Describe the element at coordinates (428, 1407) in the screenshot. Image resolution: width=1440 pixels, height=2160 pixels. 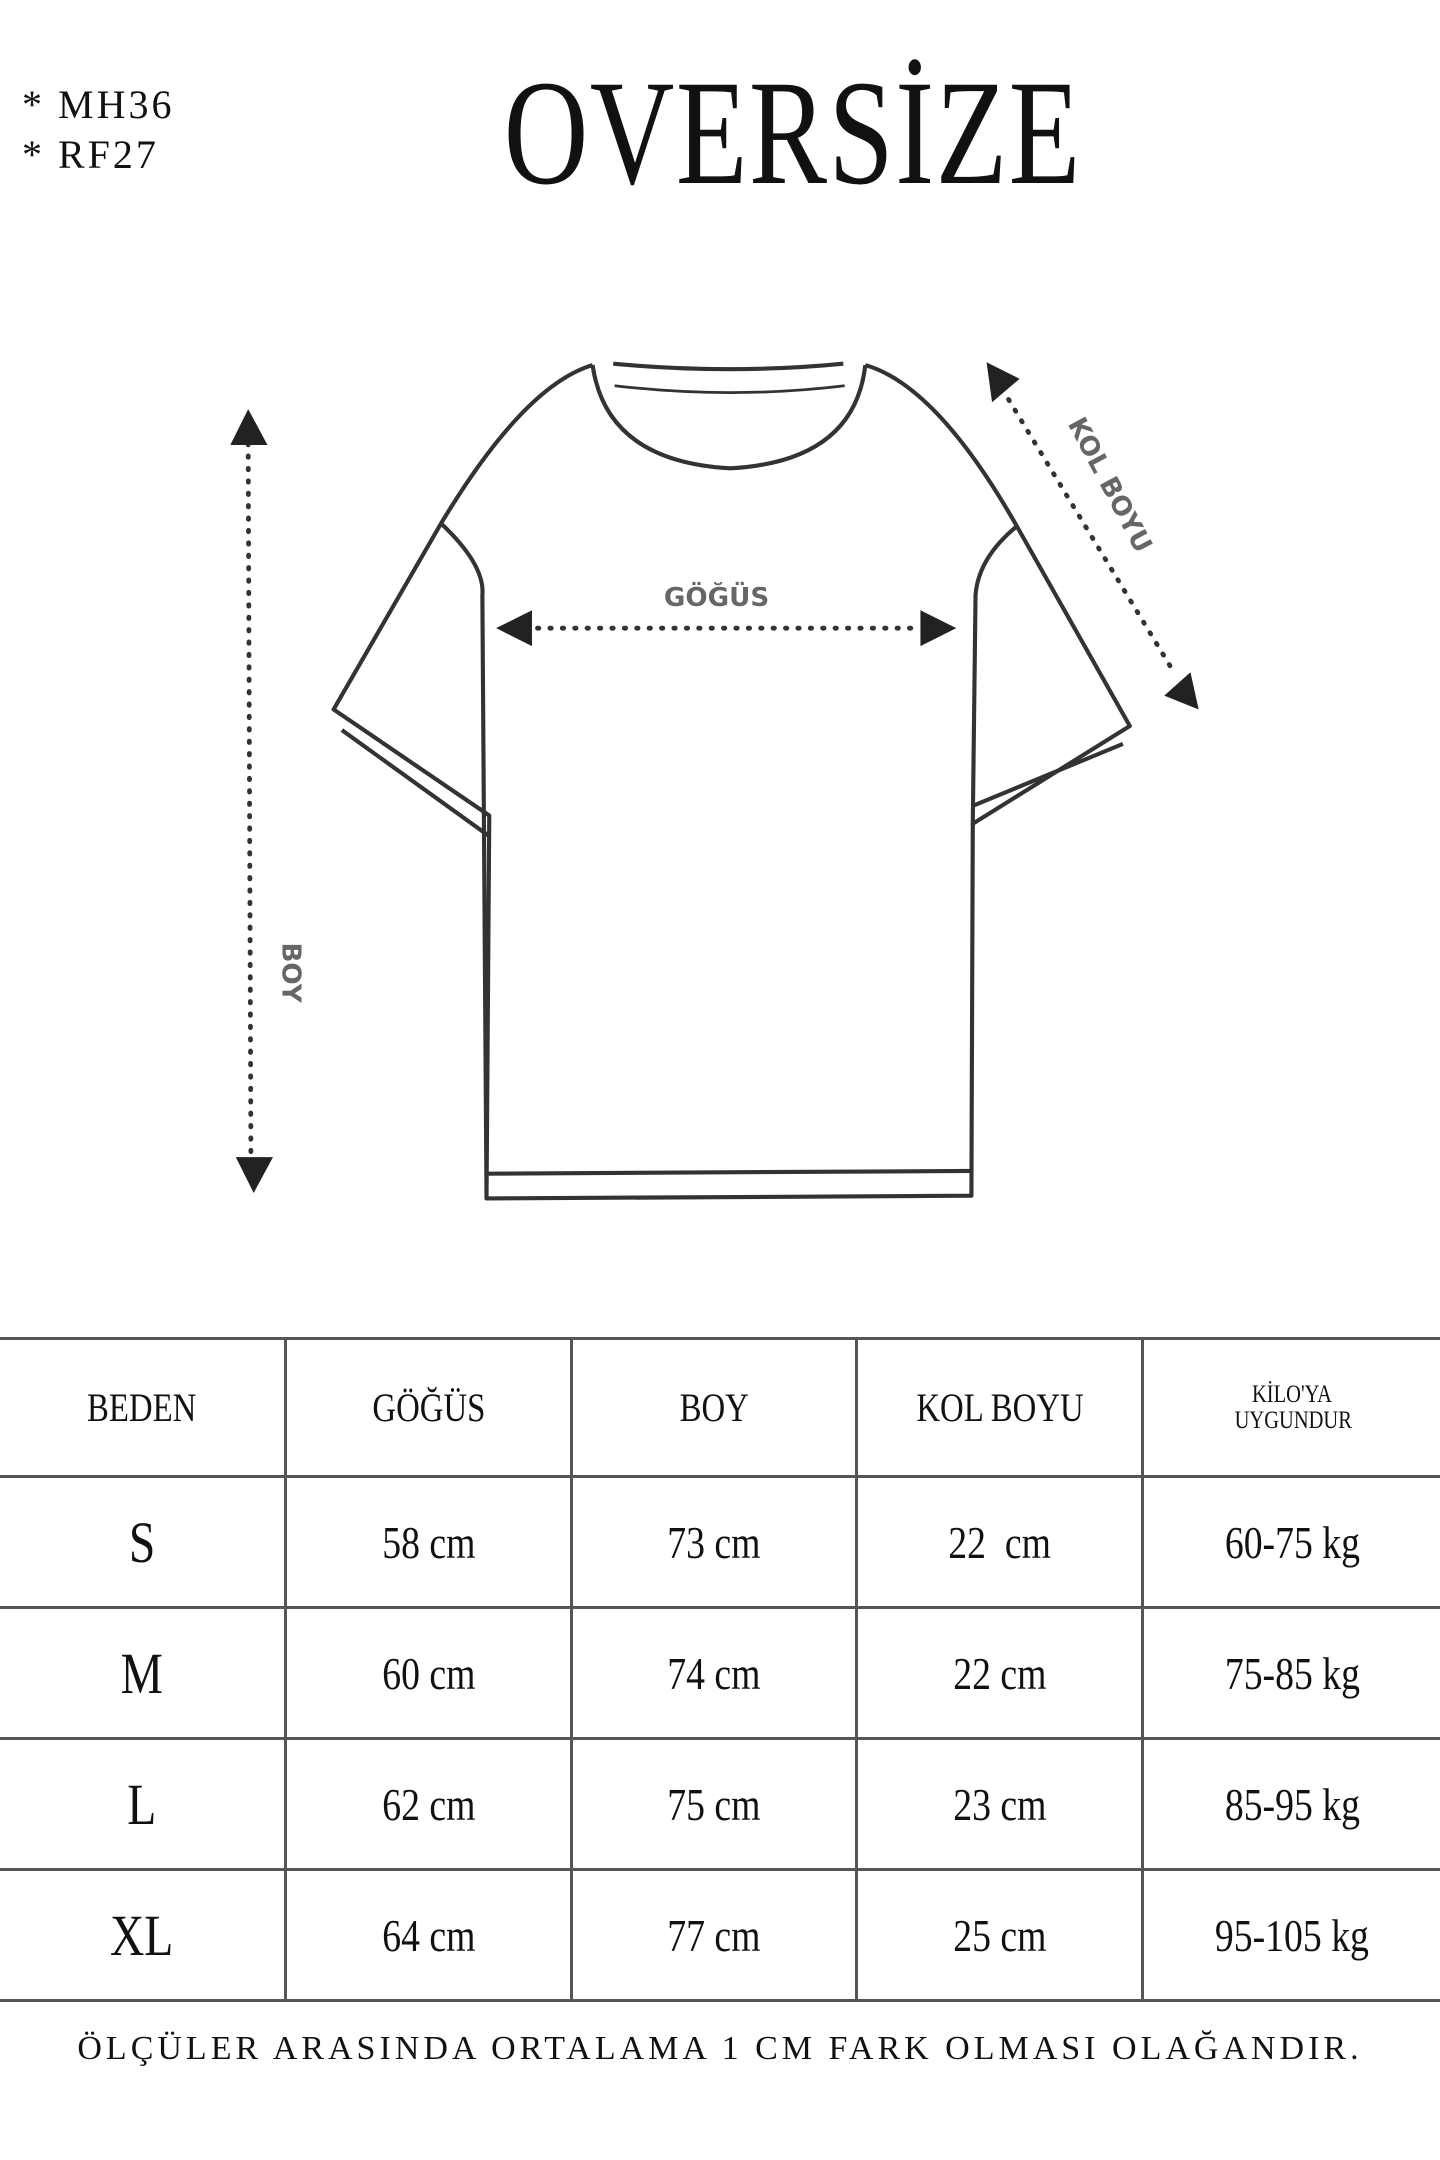
I see `header-chest: GÖĞÜS` at that location.